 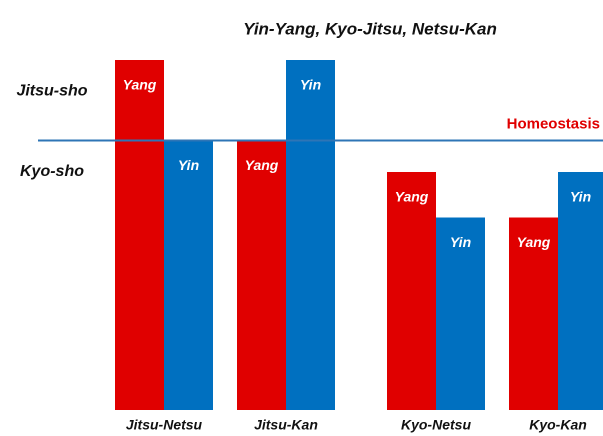 What do you see at coordinates (553, 123) in the screenshot?
I see `reference-label: Homeostasis` at bounding box center [553, 123].